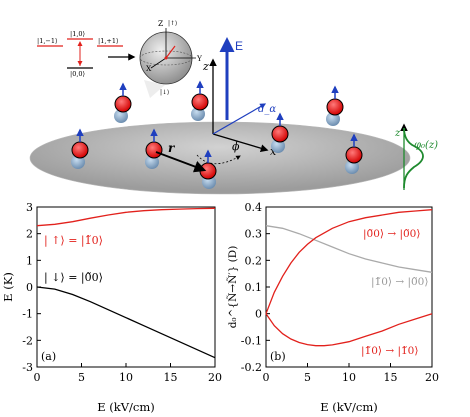 The height and width of the screenshot is (417, 470). I want to click on level-right-label: |1,+1⟩, so click(108, 41).